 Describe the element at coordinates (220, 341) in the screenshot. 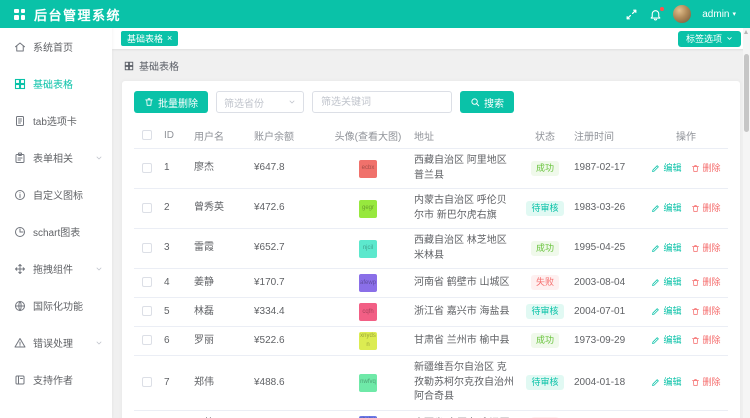

I see `cell-username: 罗丽` at that location.